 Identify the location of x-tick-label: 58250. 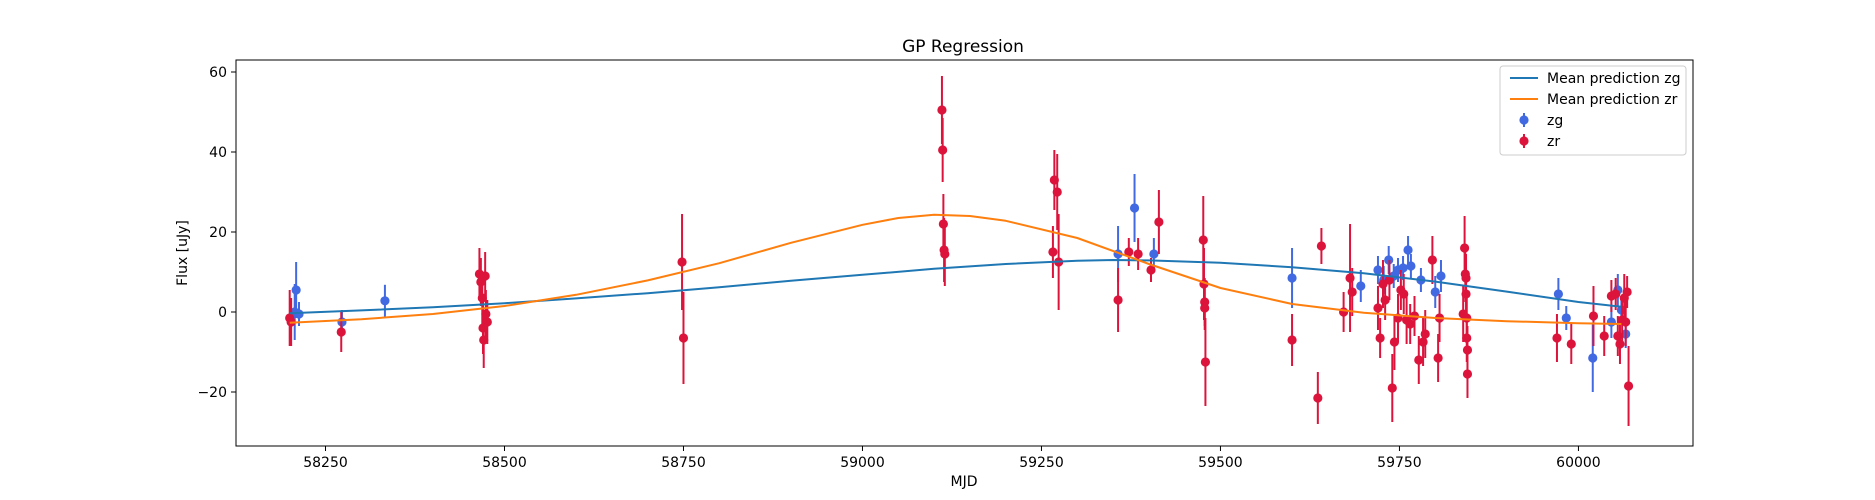
(325, 463).